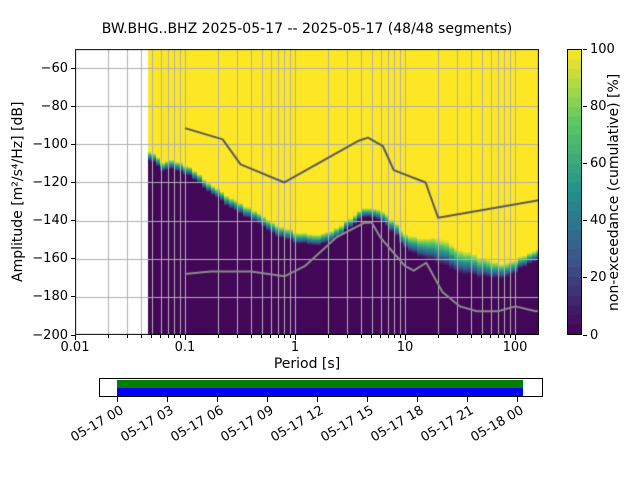 This screenshot has height=480, width=640. Describe the element at coordinates (185, 347) in the screenshot. I see `x-tick-label: 0.1` at that location.